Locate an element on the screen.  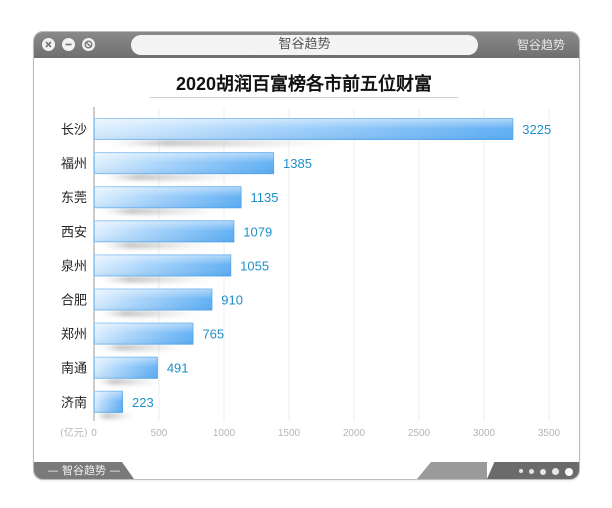
value-label: 1055 is located at coordinates (254, 265).